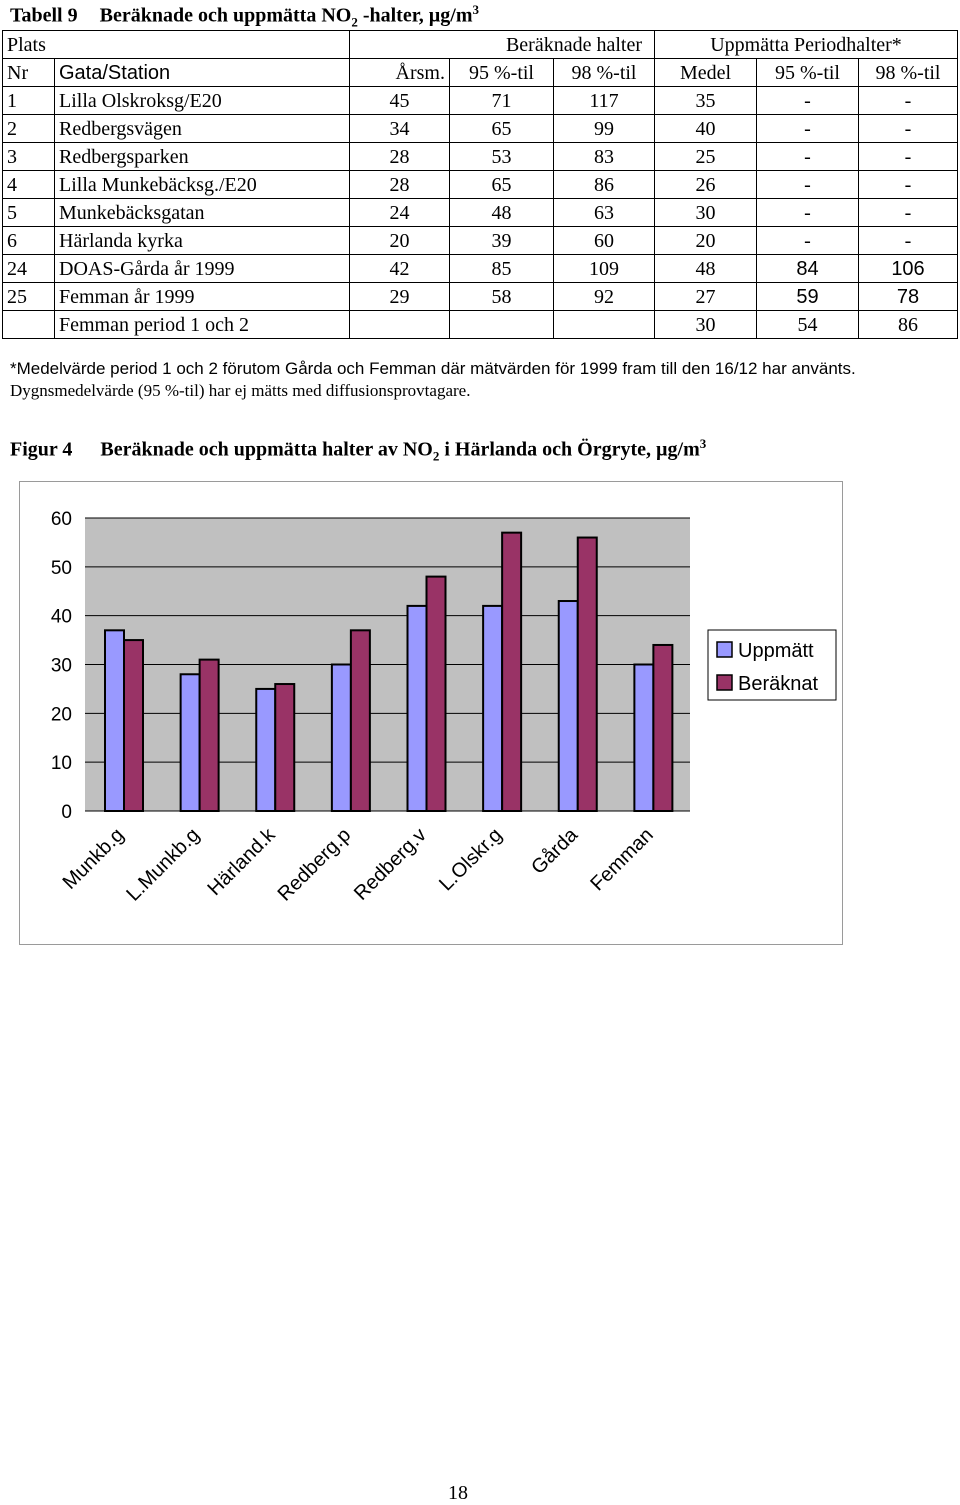 This screenshot has width=960, height=1505. Describe the element at coordinates (476, 9) in the screenshot. I see `table-title-sup: 3` at that location.